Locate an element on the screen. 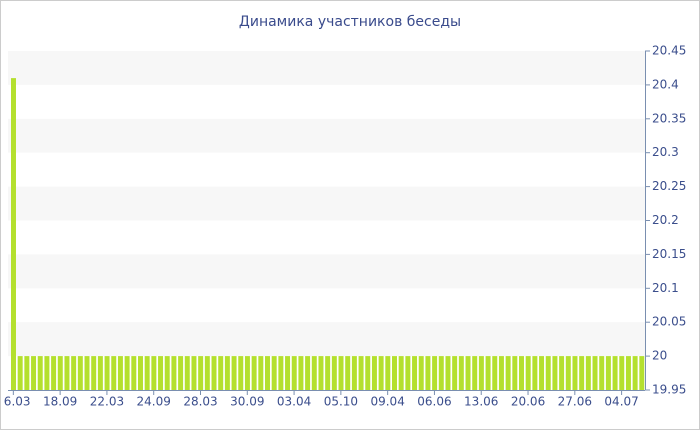 Image resolution: width=700 pixels, height=430 pixels. y-tick-label: 20.1 is located at coordinates (665, 288).